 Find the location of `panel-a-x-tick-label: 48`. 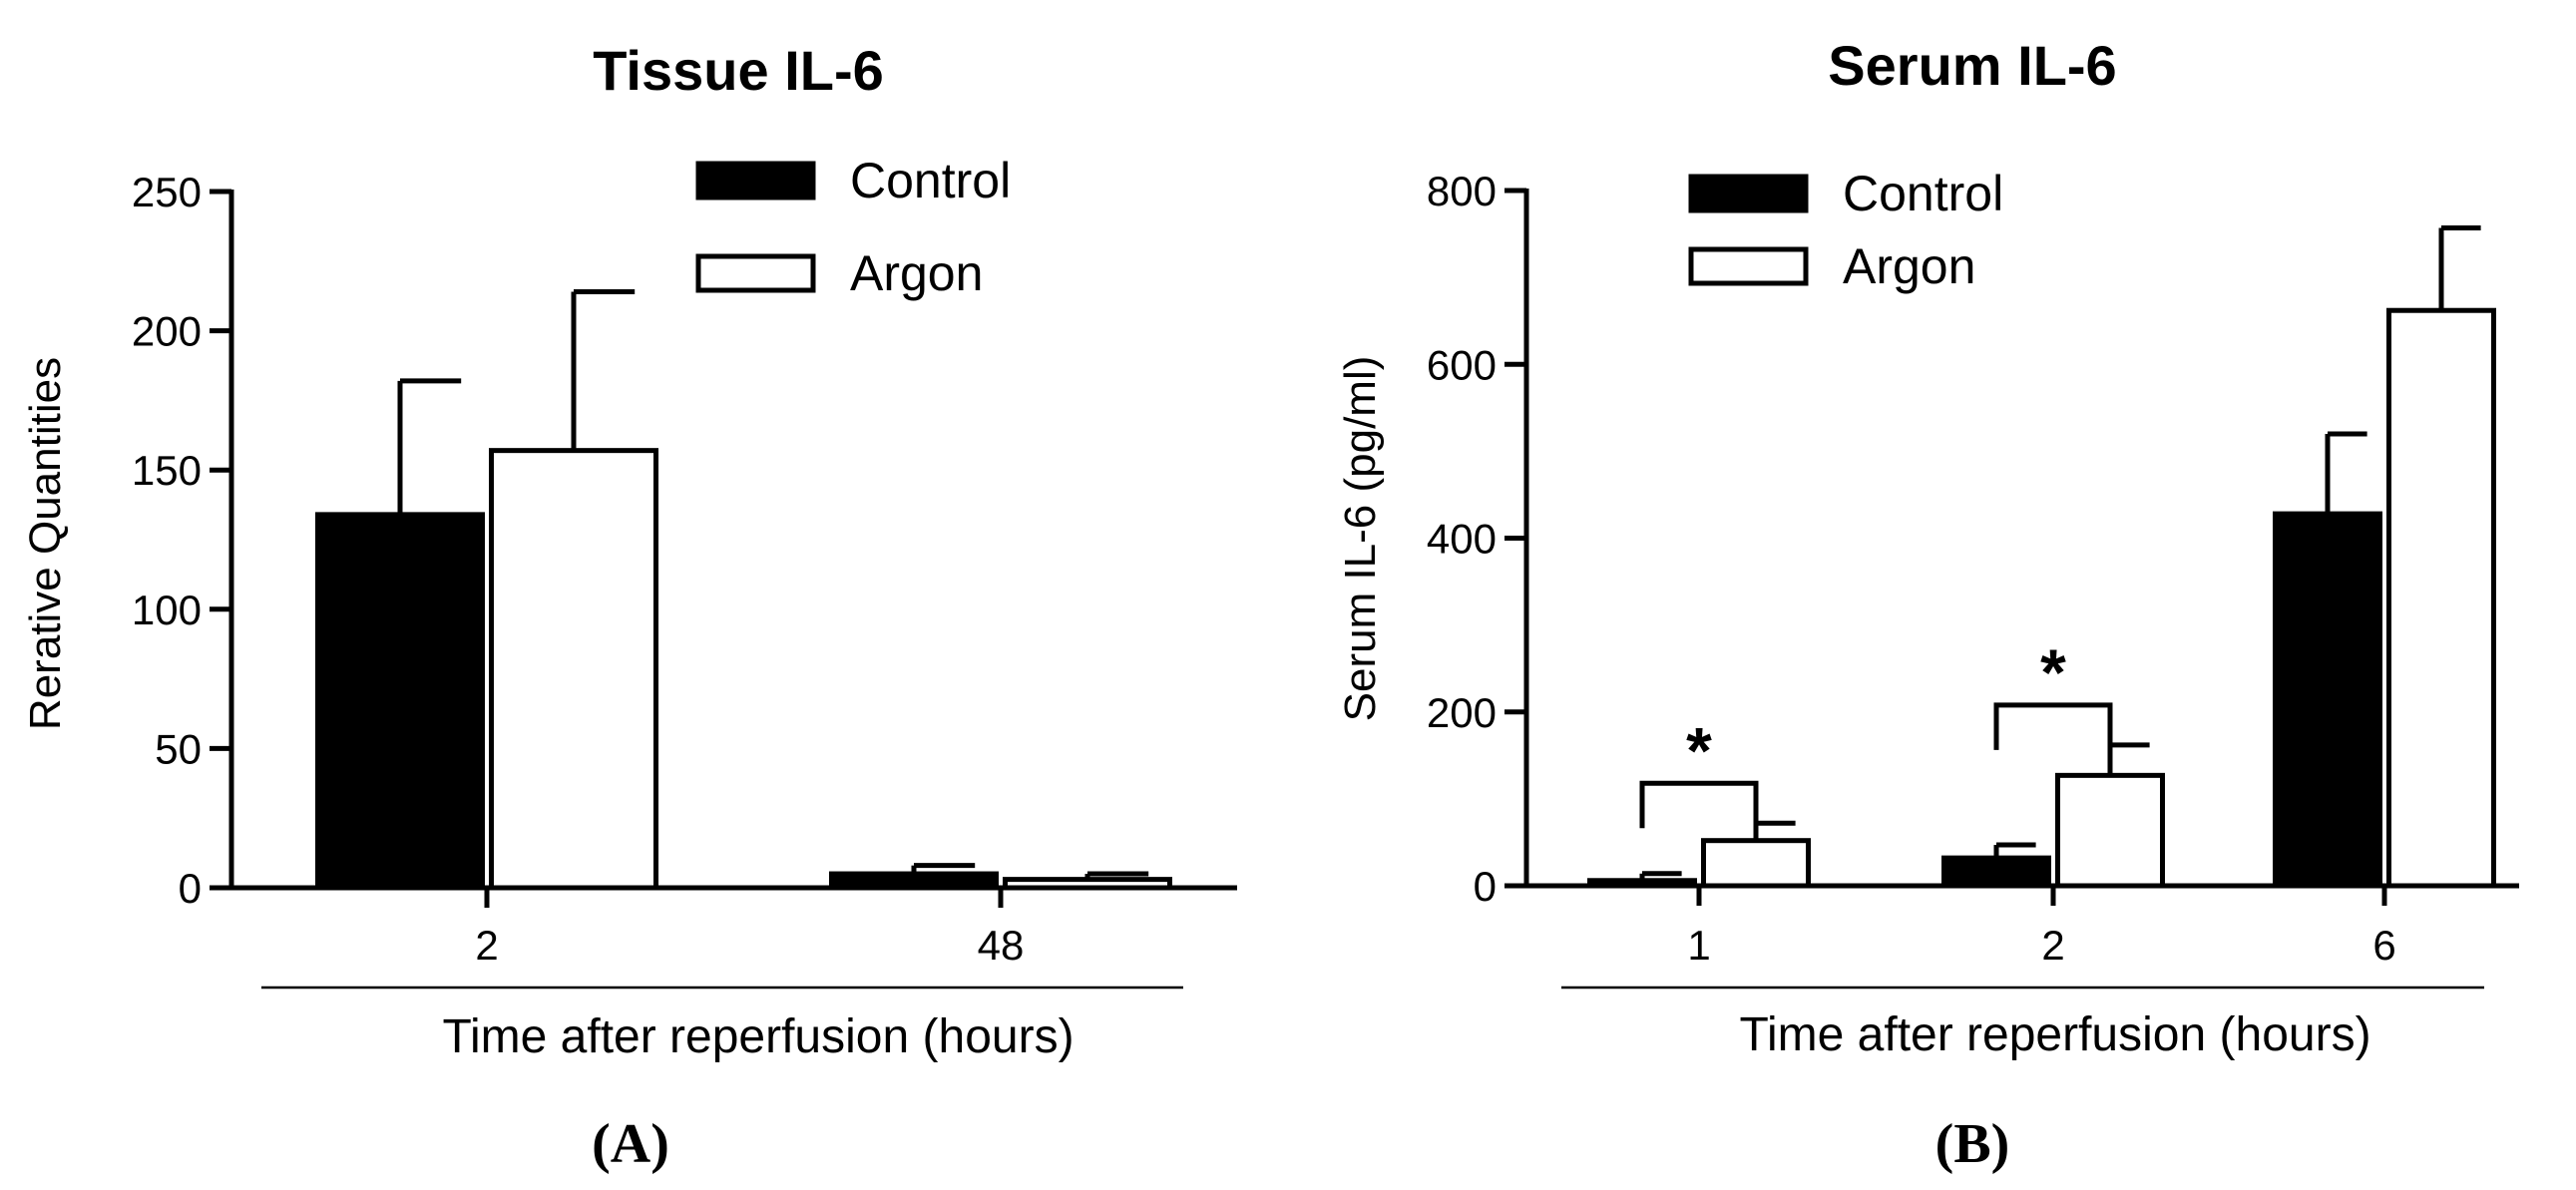

panel-a-x-tick-label: 48 is located at coordinates (1001, 945).